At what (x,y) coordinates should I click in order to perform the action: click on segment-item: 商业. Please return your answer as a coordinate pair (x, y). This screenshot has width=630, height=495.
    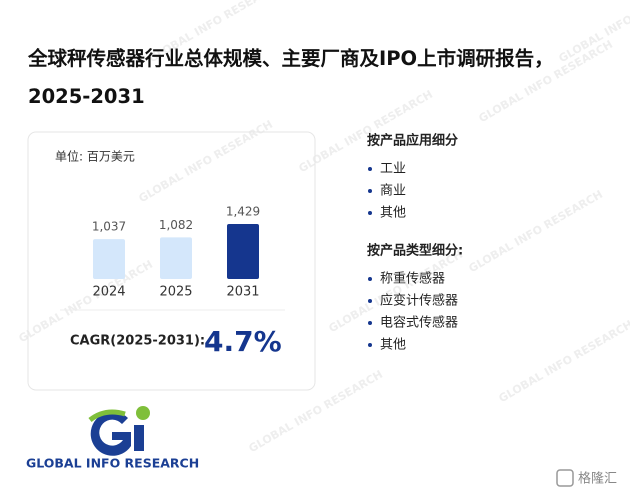
    Looking at the image, I should click on (393, 191).